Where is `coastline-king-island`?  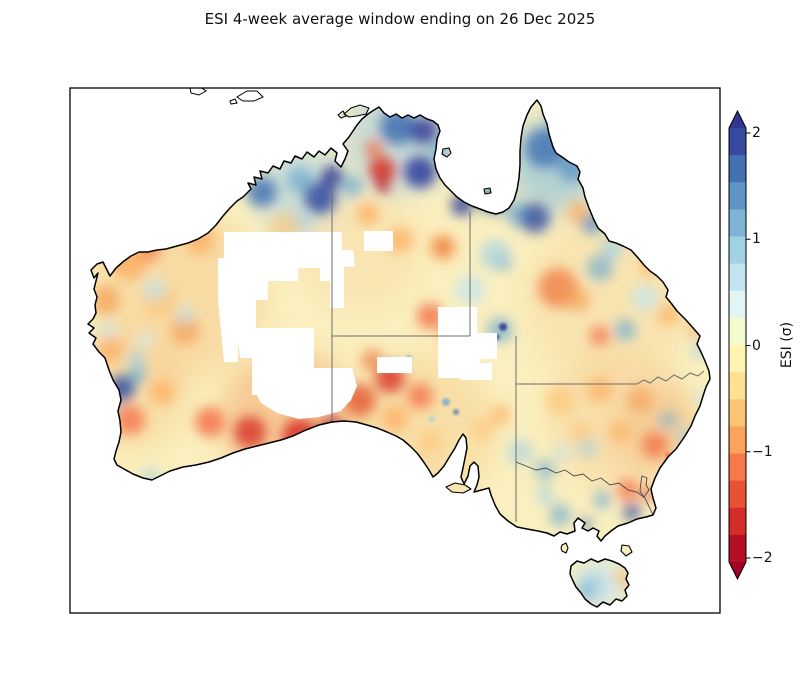 coastline-king-island is located at coordinates (564, 548).